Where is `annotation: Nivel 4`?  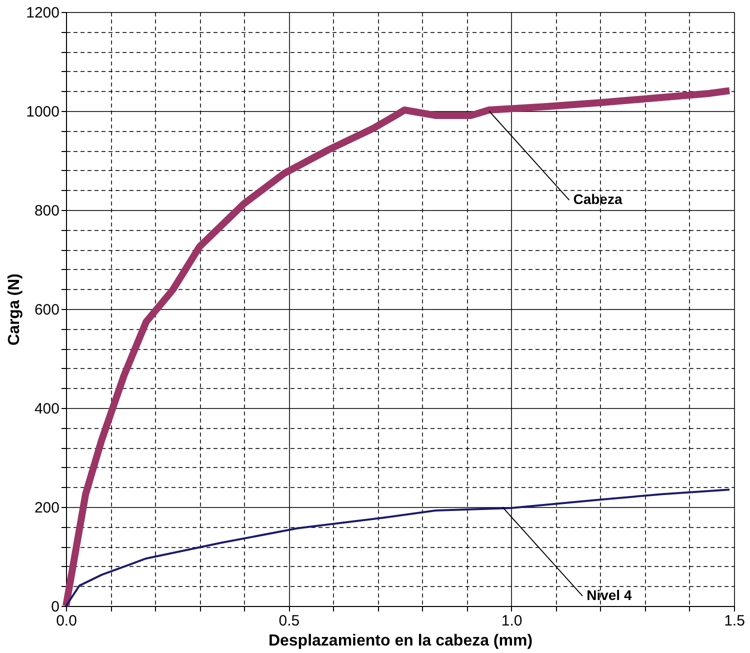
annotation: Nivel 4 is located at coordinates (609, 595).